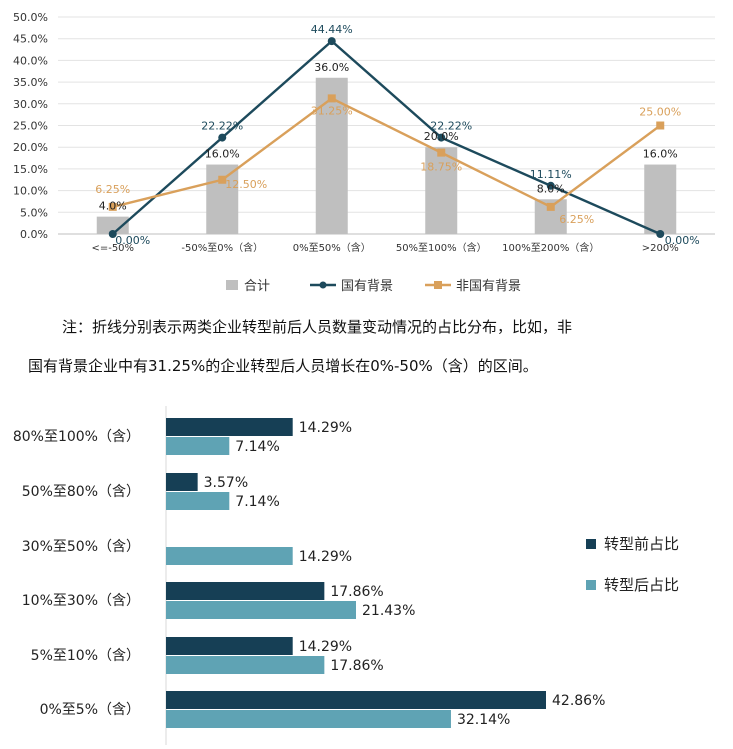 This screenshot has height=749, width=733. I want to click on y-tick-label: 40.0%, so click(30, 60).